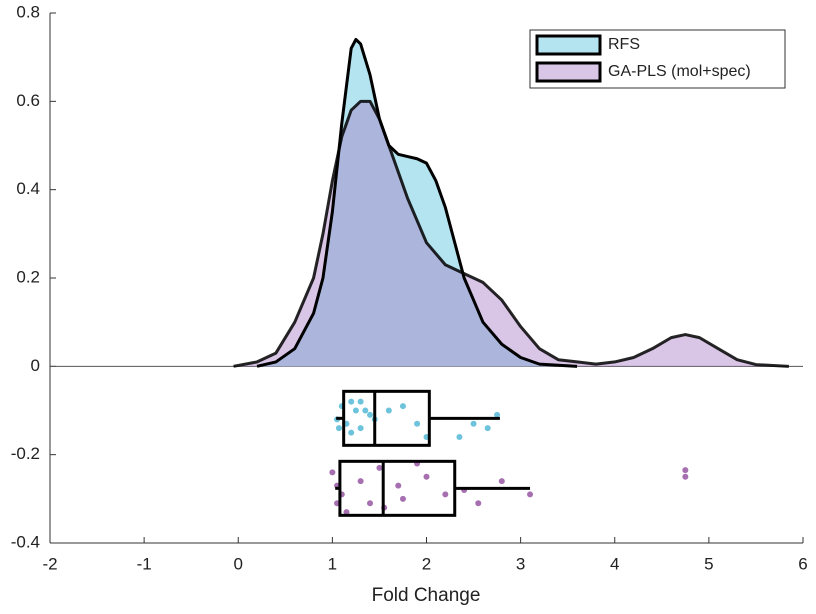 This screenshot has height=614, width=816. I want to click on legend-label: RFS, so click(624, 44).